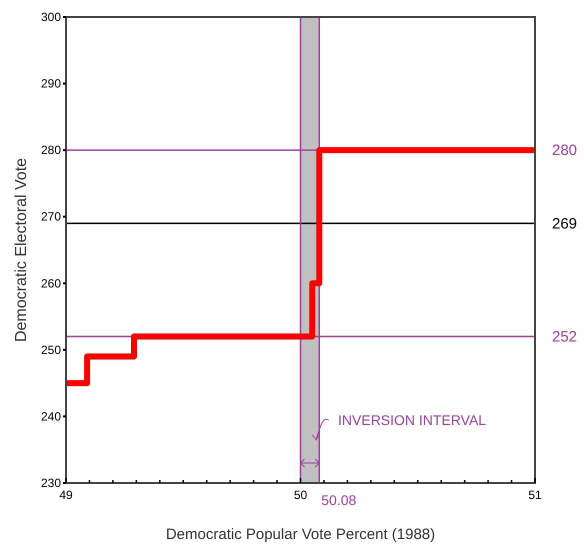 The height and width of the screenshot is (554, 585). What do you see at coordinates (412, 420) in the screenshot?
I see `annotation: INVERSION INTERVAL` at bounding box center [412, 420].